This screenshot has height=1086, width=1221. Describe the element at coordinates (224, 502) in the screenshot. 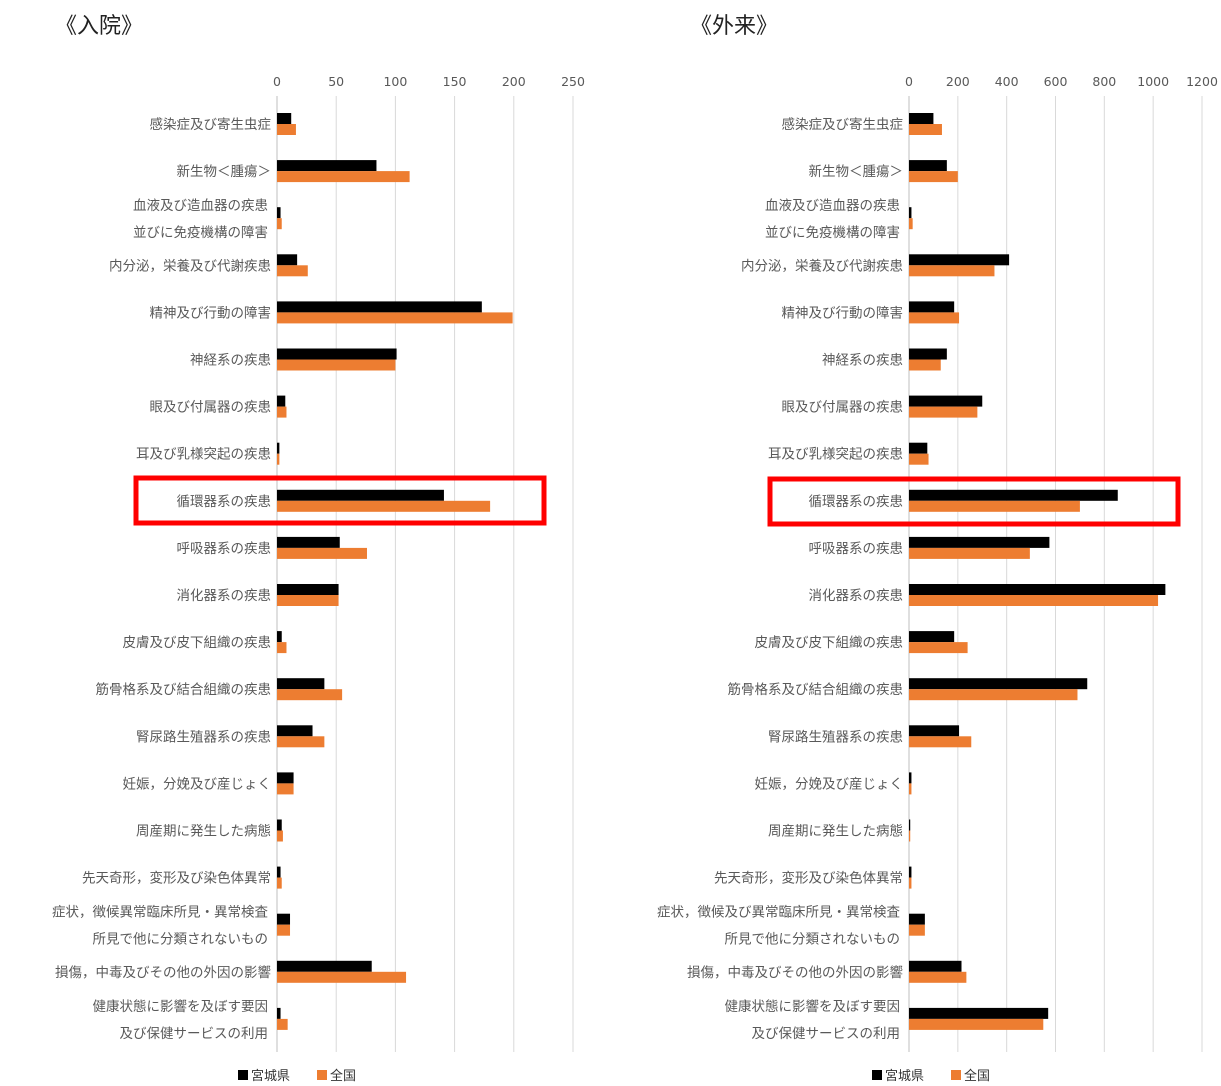

I see `inpatient-category-label: 循環器系の疾患` at that location.